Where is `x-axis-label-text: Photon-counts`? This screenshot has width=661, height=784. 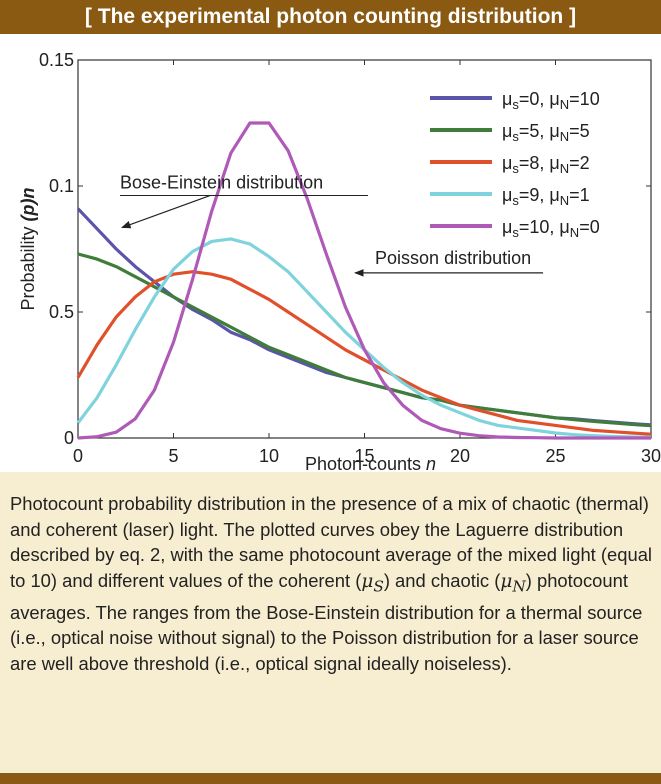
x-axis-label-text: Photon-counts is located at coordinates (365, 463).